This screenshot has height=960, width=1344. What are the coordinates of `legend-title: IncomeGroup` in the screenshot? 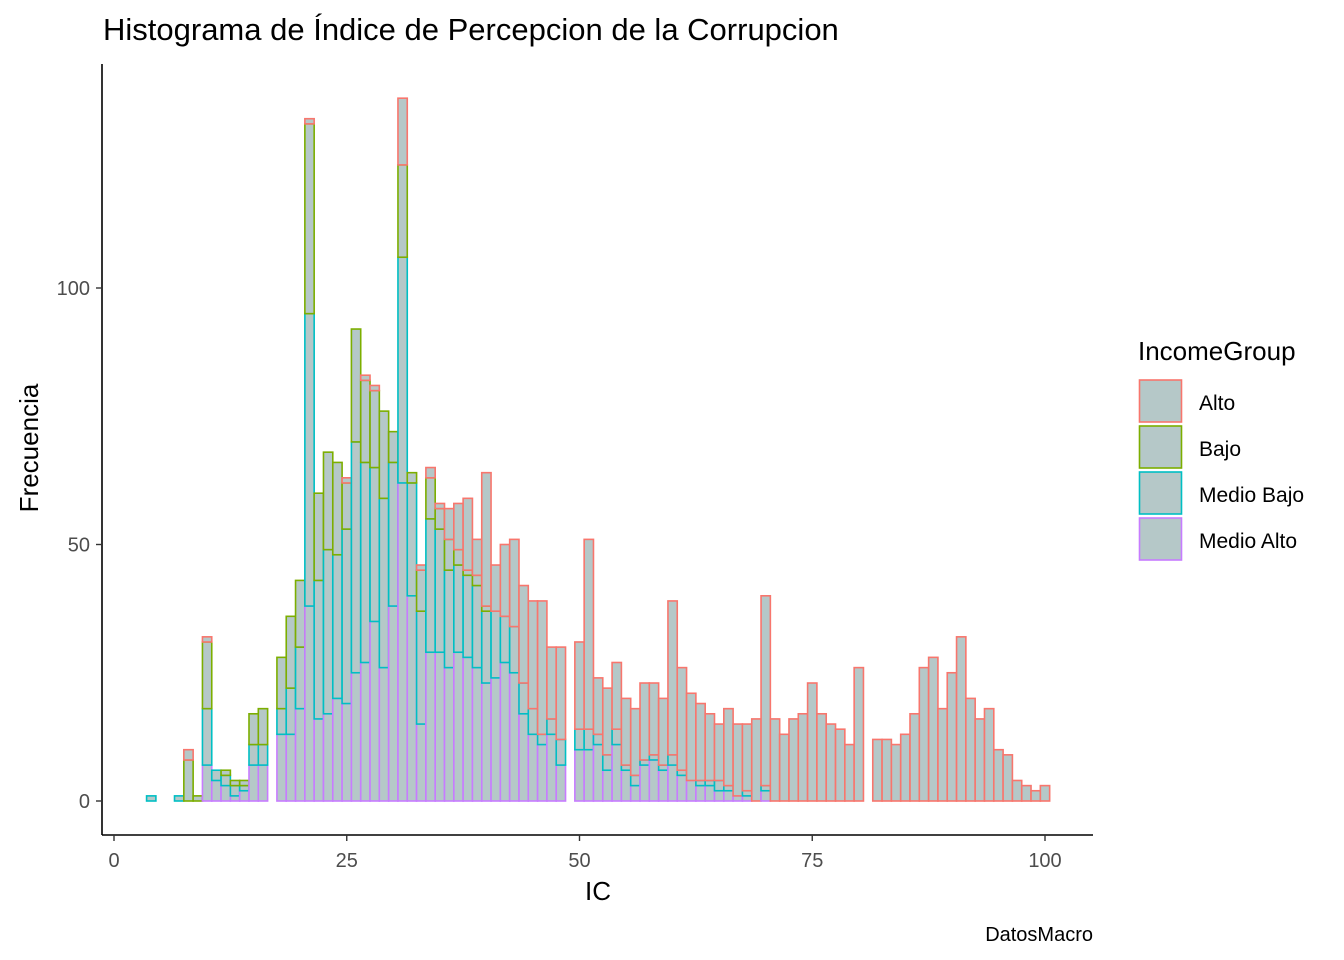 It's located at (1217, 351).